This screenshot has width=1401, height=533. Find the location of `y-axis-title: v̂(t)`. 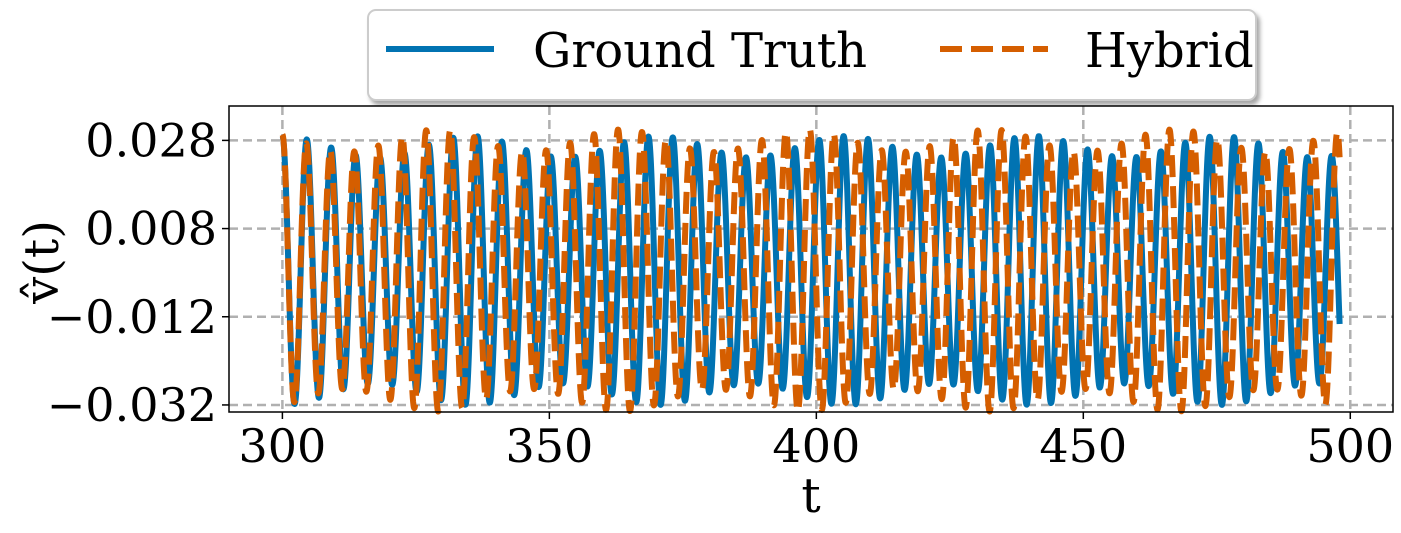

y-axis-title: v̂(t) is located at coordinates (42, 262).